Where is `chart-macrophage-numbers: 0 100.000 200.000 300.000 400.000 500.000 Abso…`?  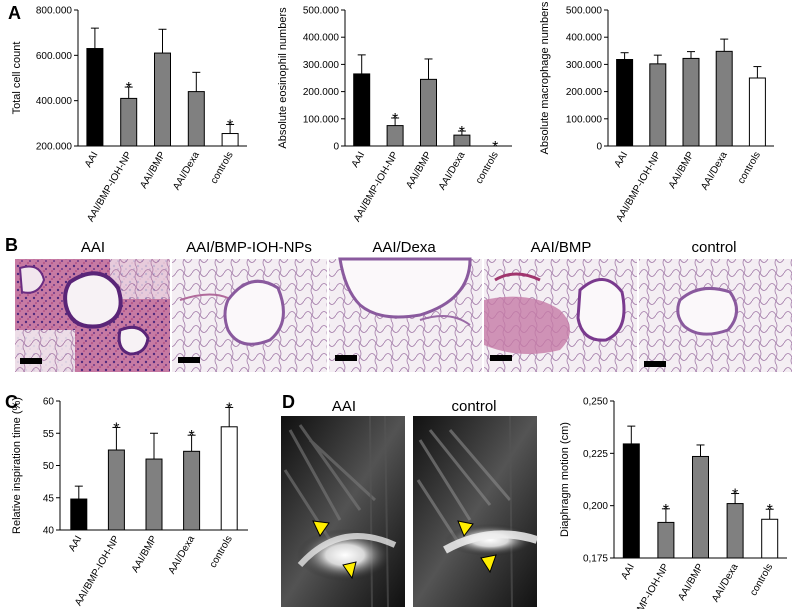 chart-macrophage-numbers: 0 100.000 200.000 300.000 400.000 500.000 Abso… is located at coordinates (656, 112).